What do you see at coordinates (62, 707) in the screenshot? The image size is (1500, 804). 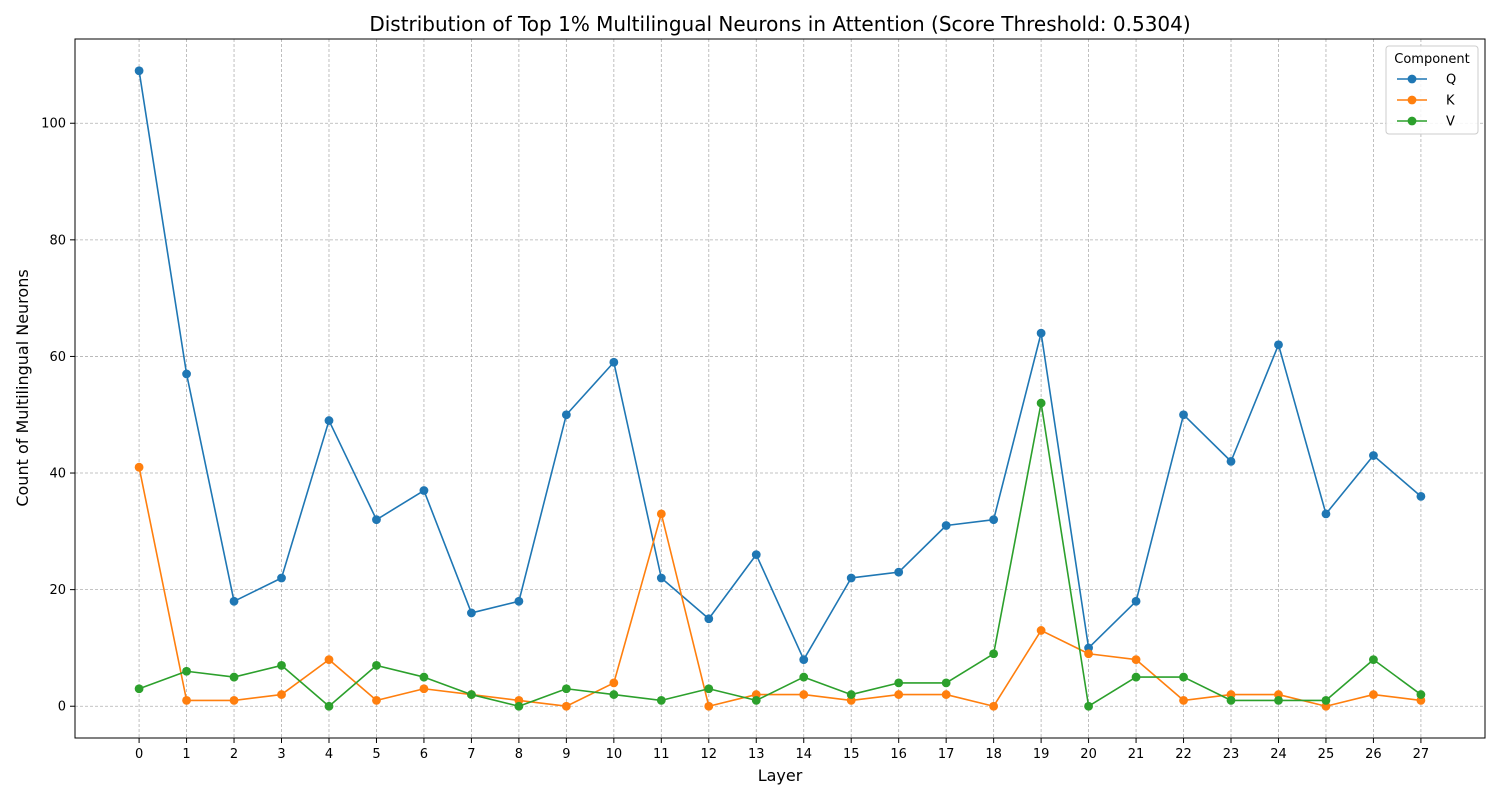 I see `y-tick-label: 0` at bounding box center [62, 707].